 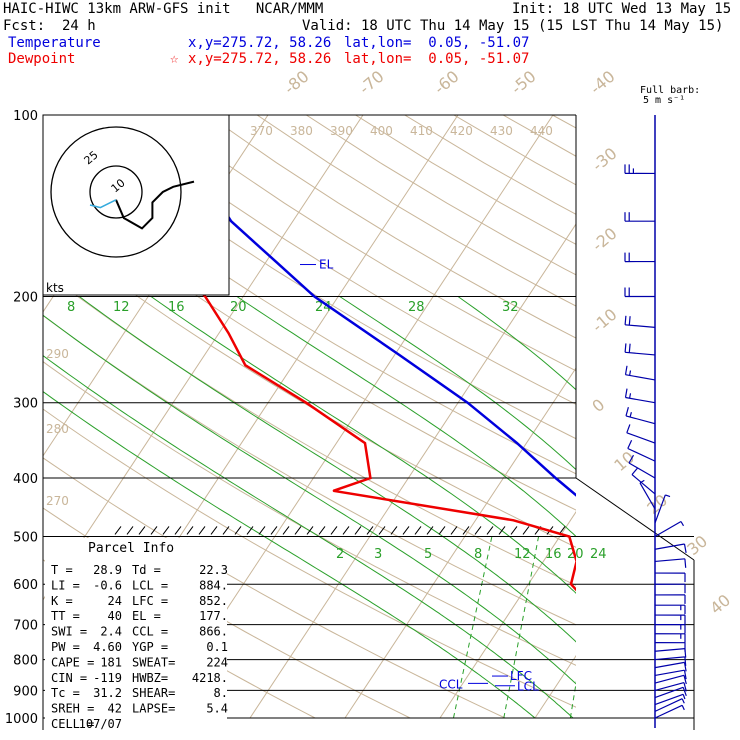 I want to click on mixing-ratio-label-lower: 24, so click(x=598, y=554).